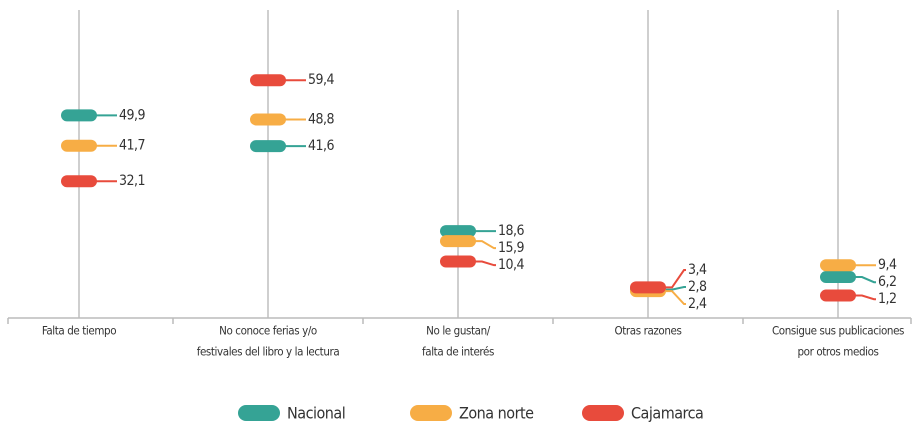 The height and width of the screenshot is (429, 919). Describe the element at coordinates (667, 413) in the screenshot. I see `legend-label: Cajamarca` at that location.